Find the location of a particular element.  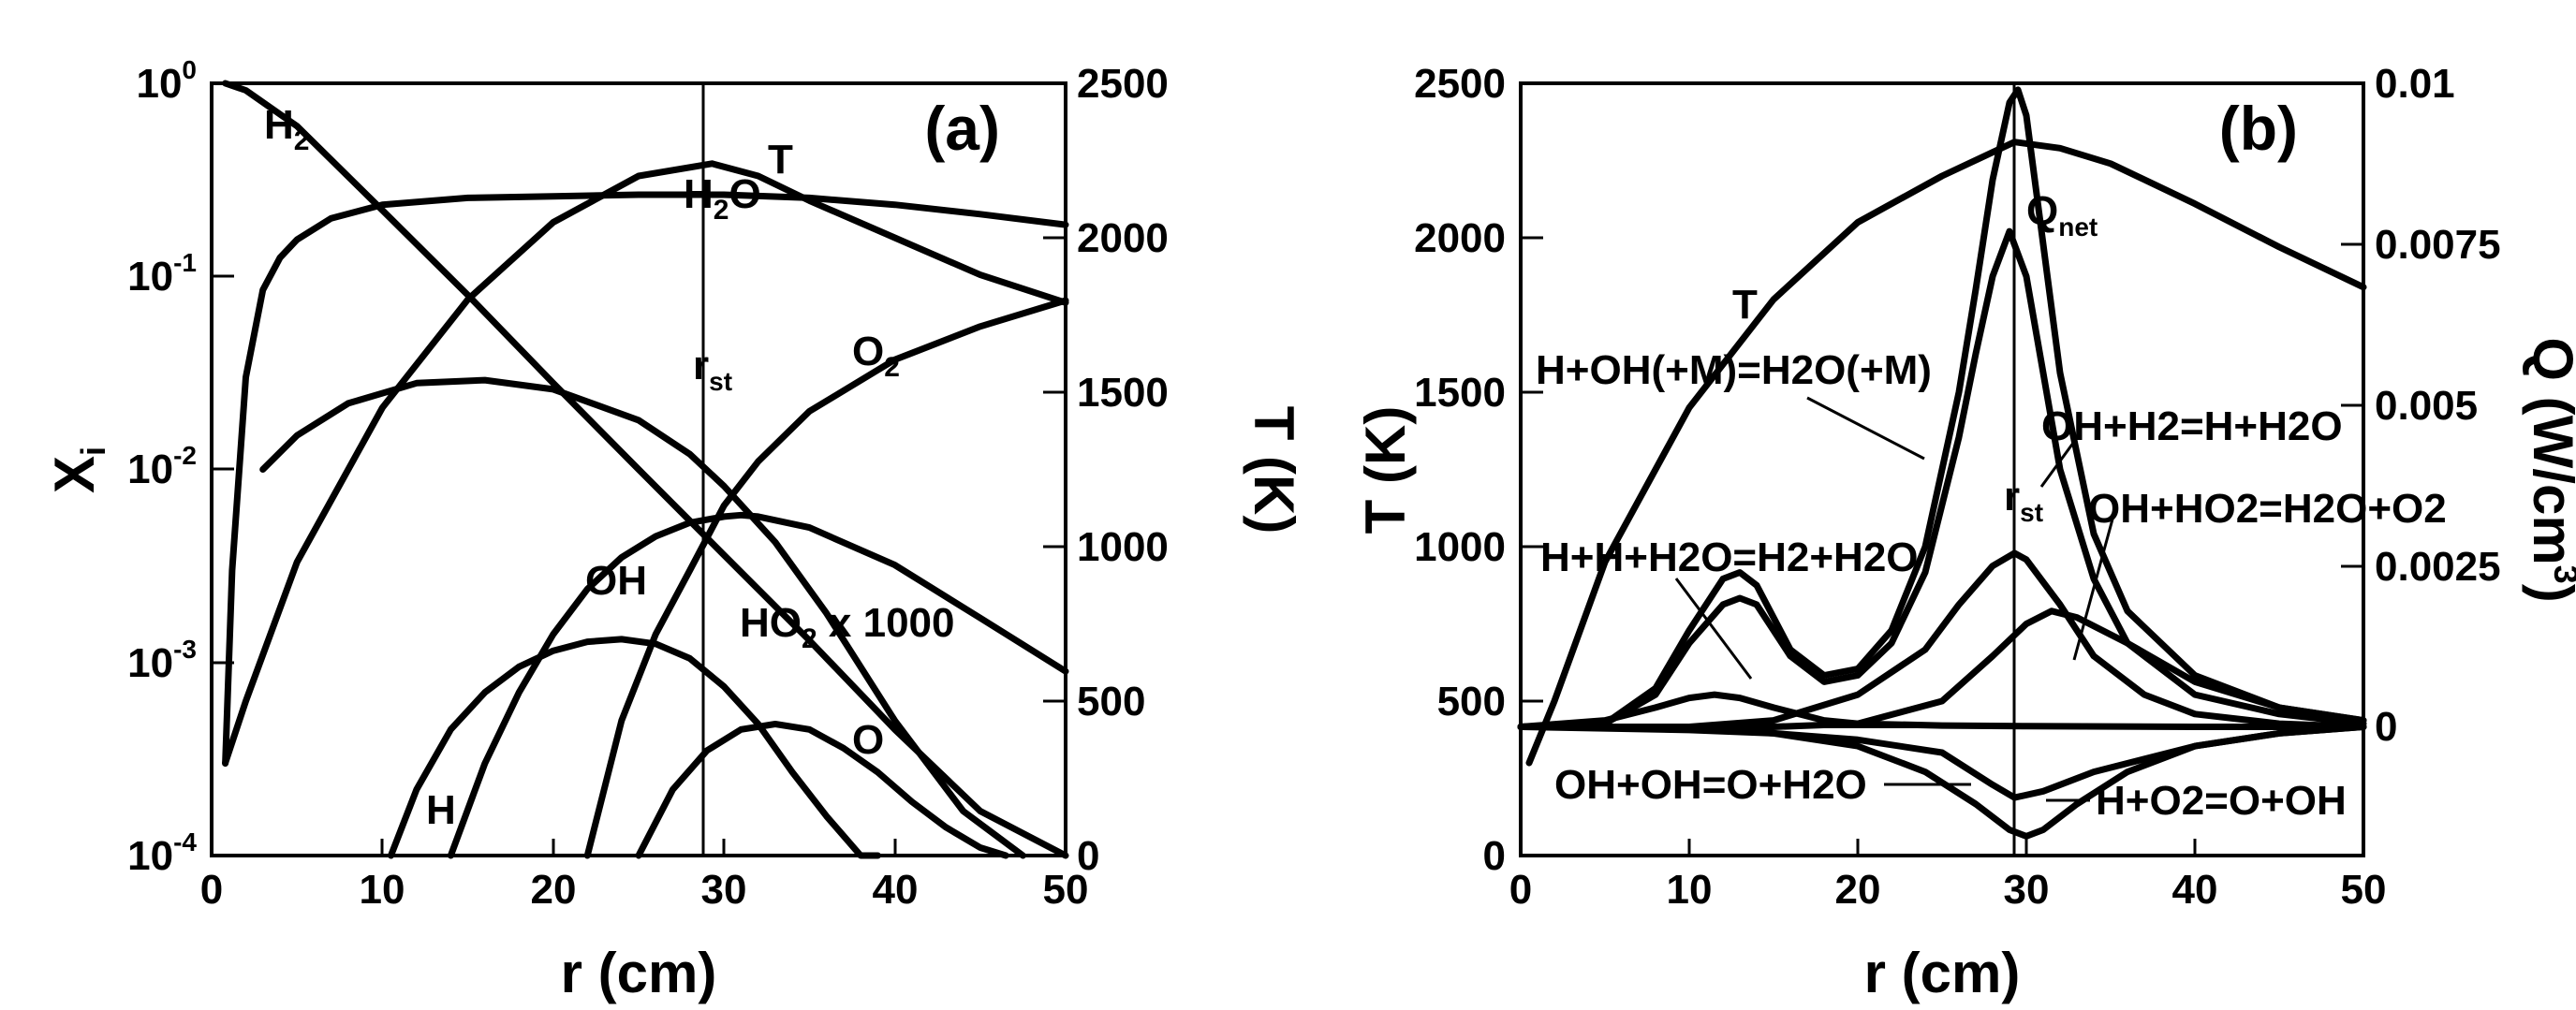

panel-b-x-tick-label: 40 is located at coordinates (2195, 890).